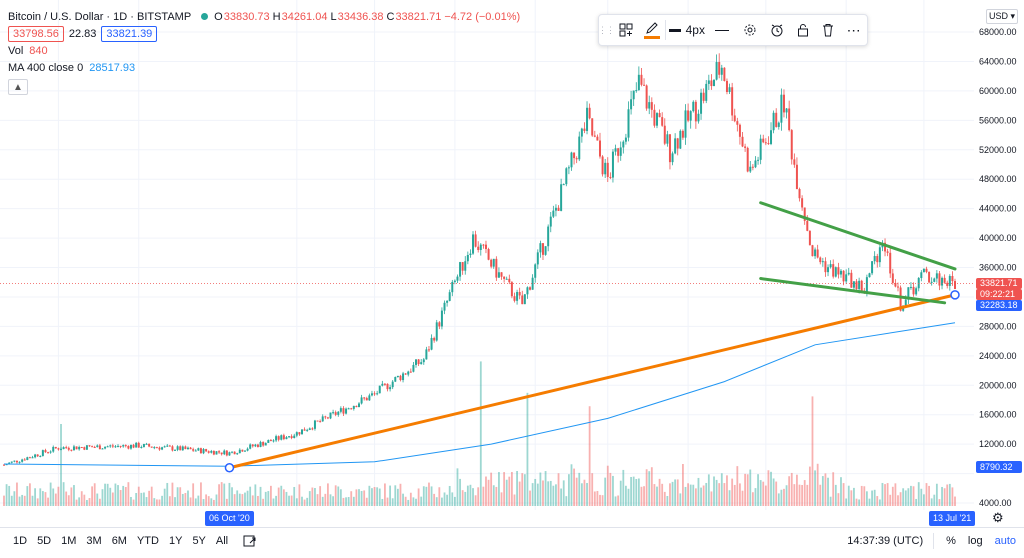  What do you see at coordinates (827, 30) in the screenshot?
I see `trash-icon` at bounding box center [827, 30].